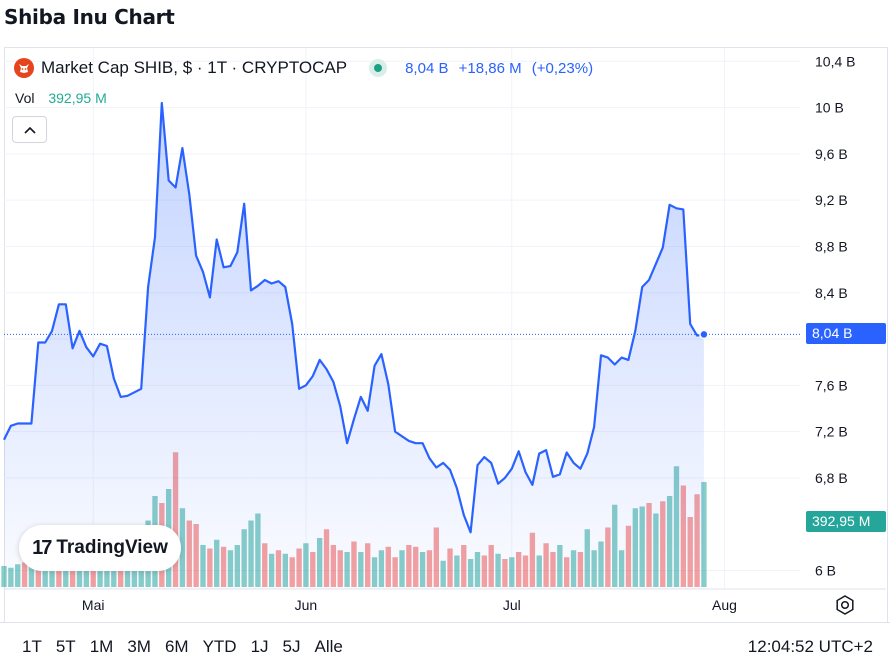 The width and height of the screenshot is (890, 668). What do you see at coordinates (328, 646) in the screenshot?
I see `range-alle: Alle` at bounding box center [328, 646].